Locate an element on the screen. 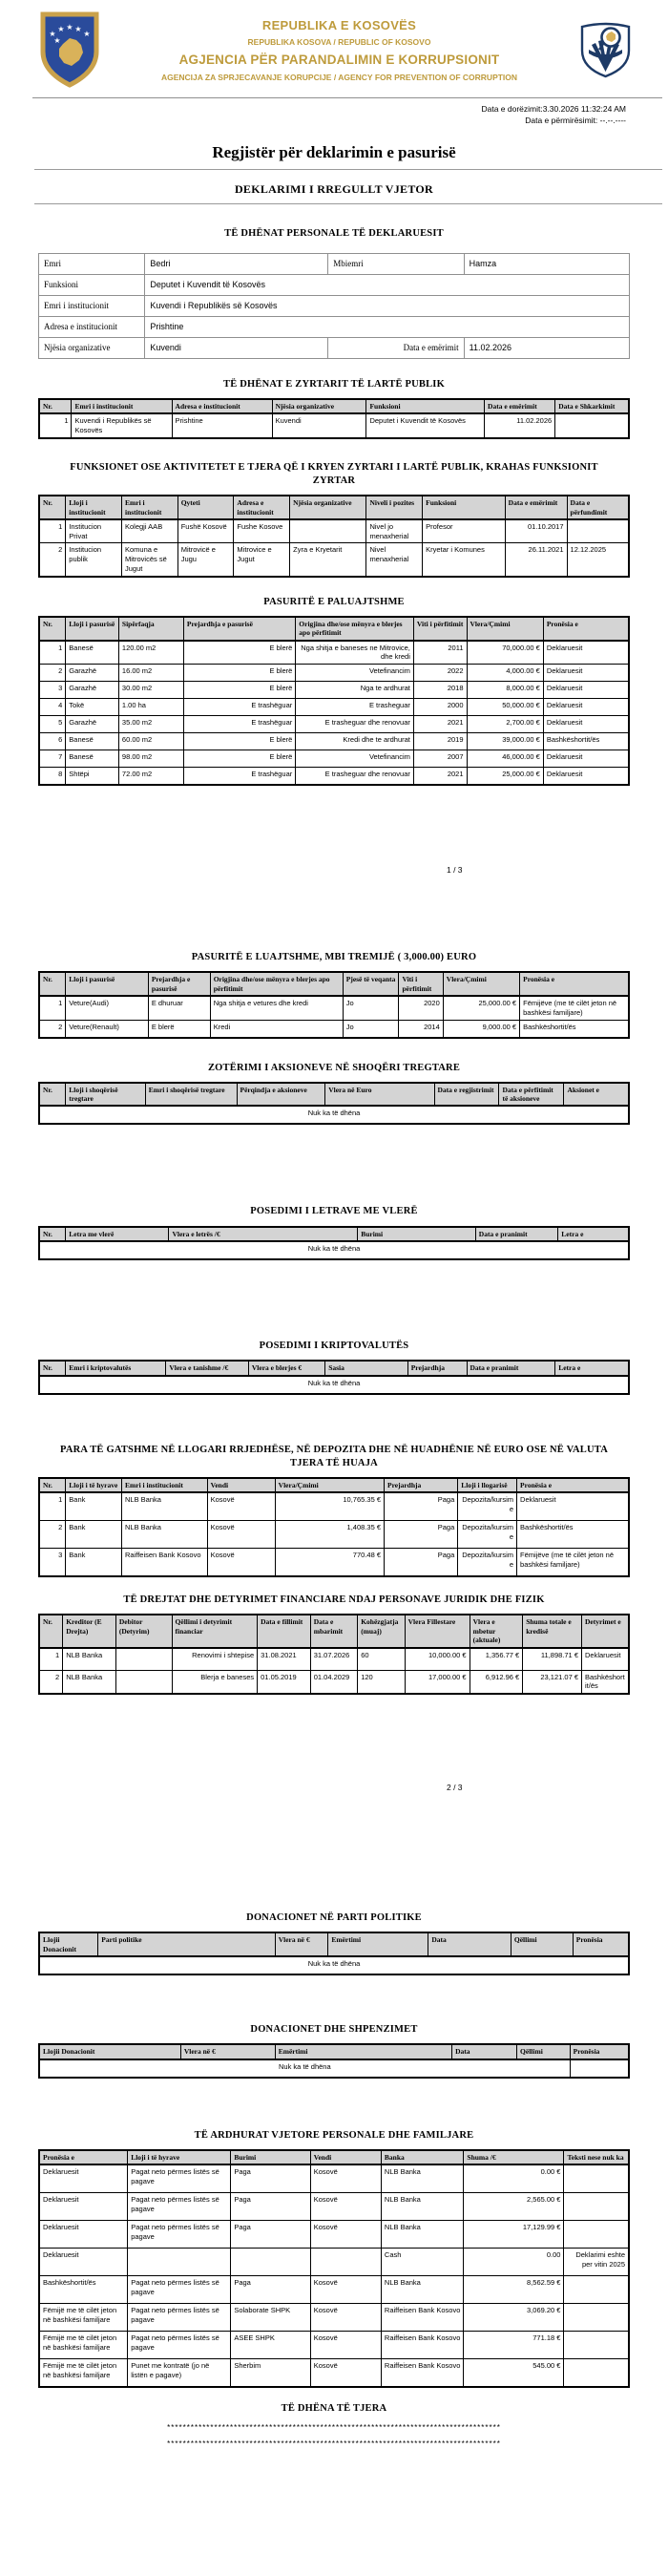  table-cell: Zyra e Kryetarit is located at coordinates (328, 560).